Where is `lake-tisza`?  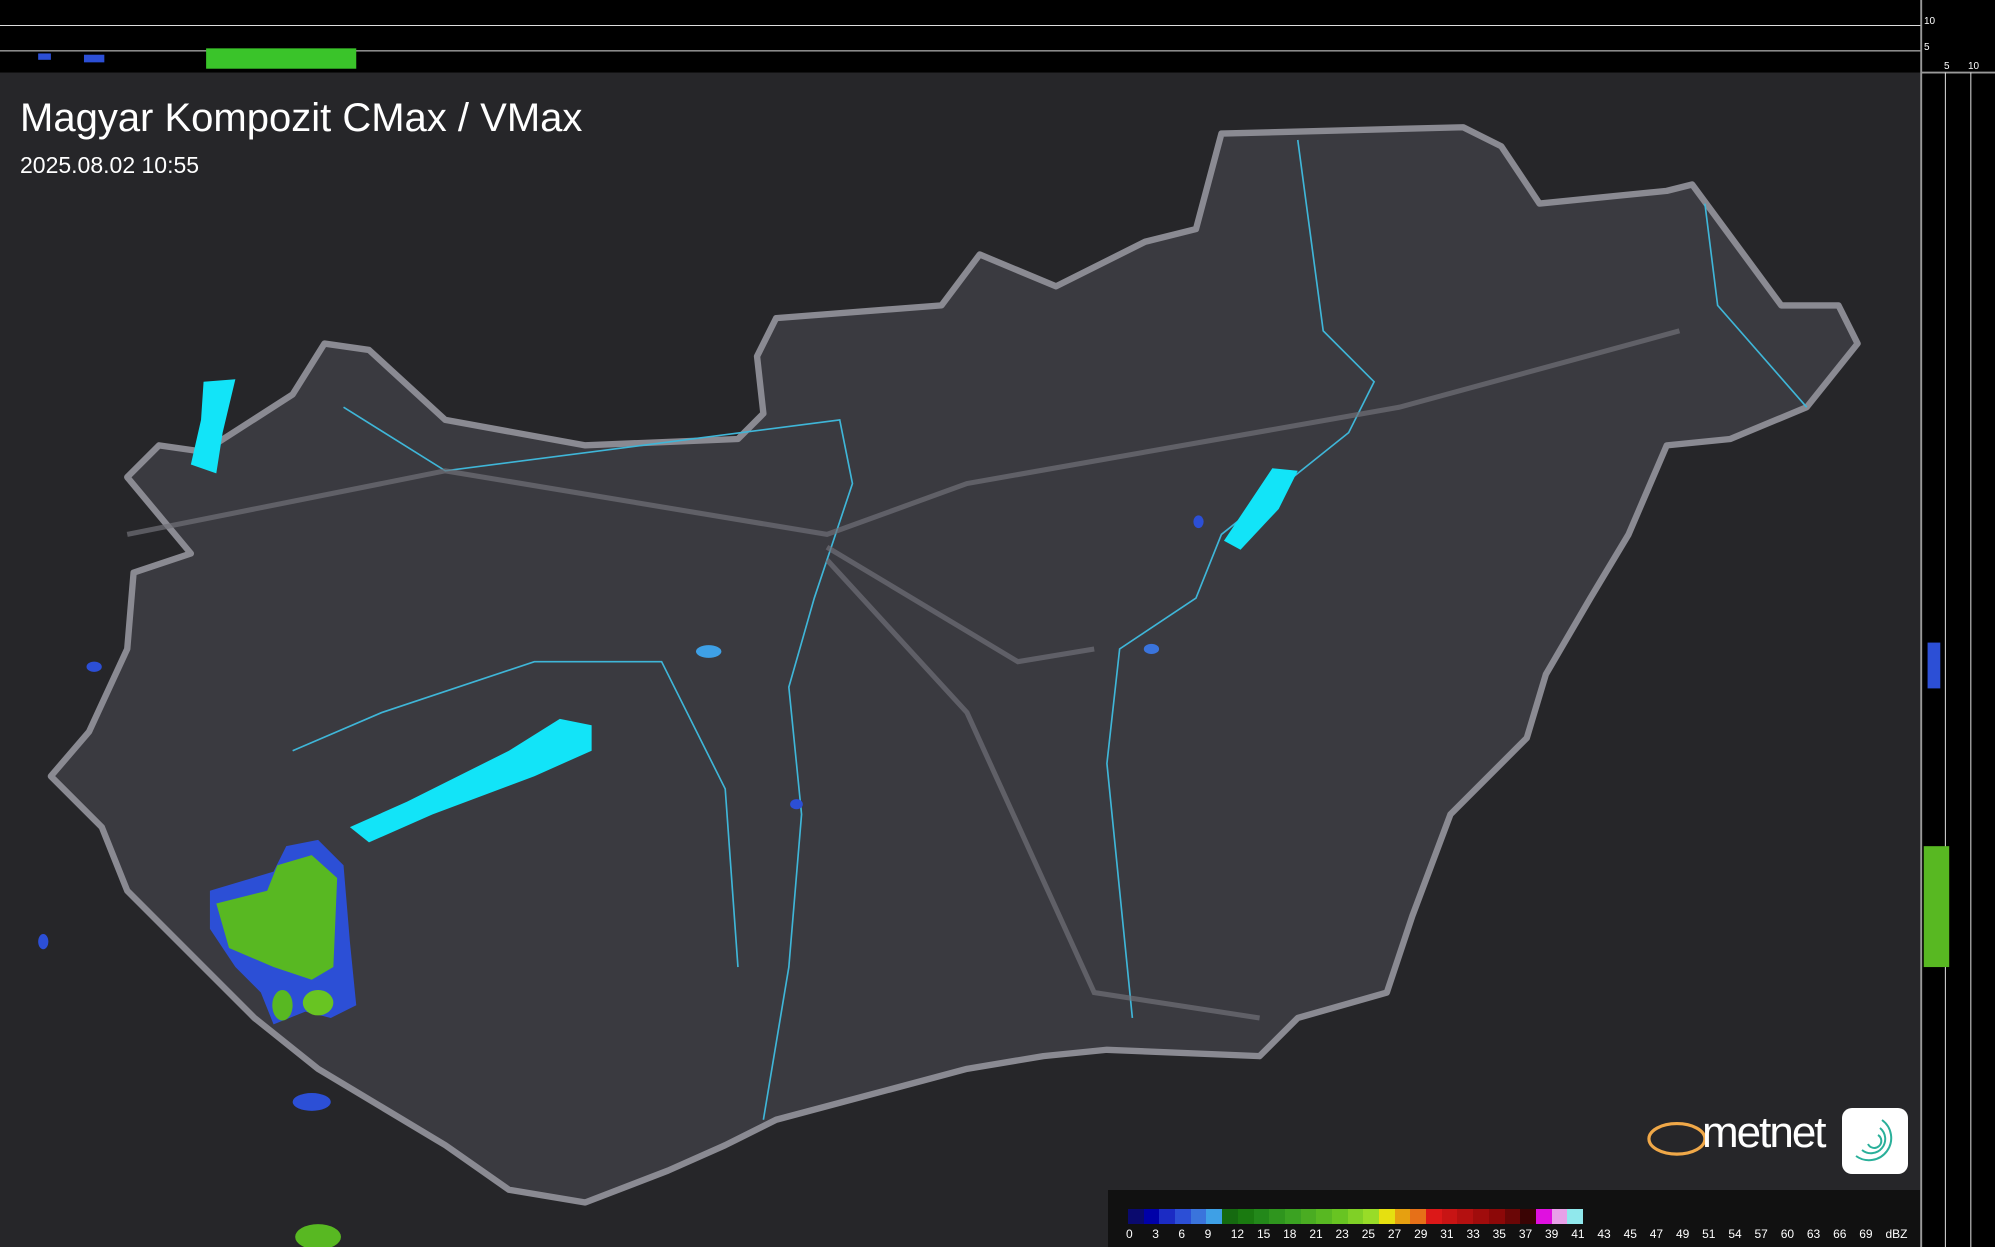
lake-tisza is located at coordinates (1260, 509).